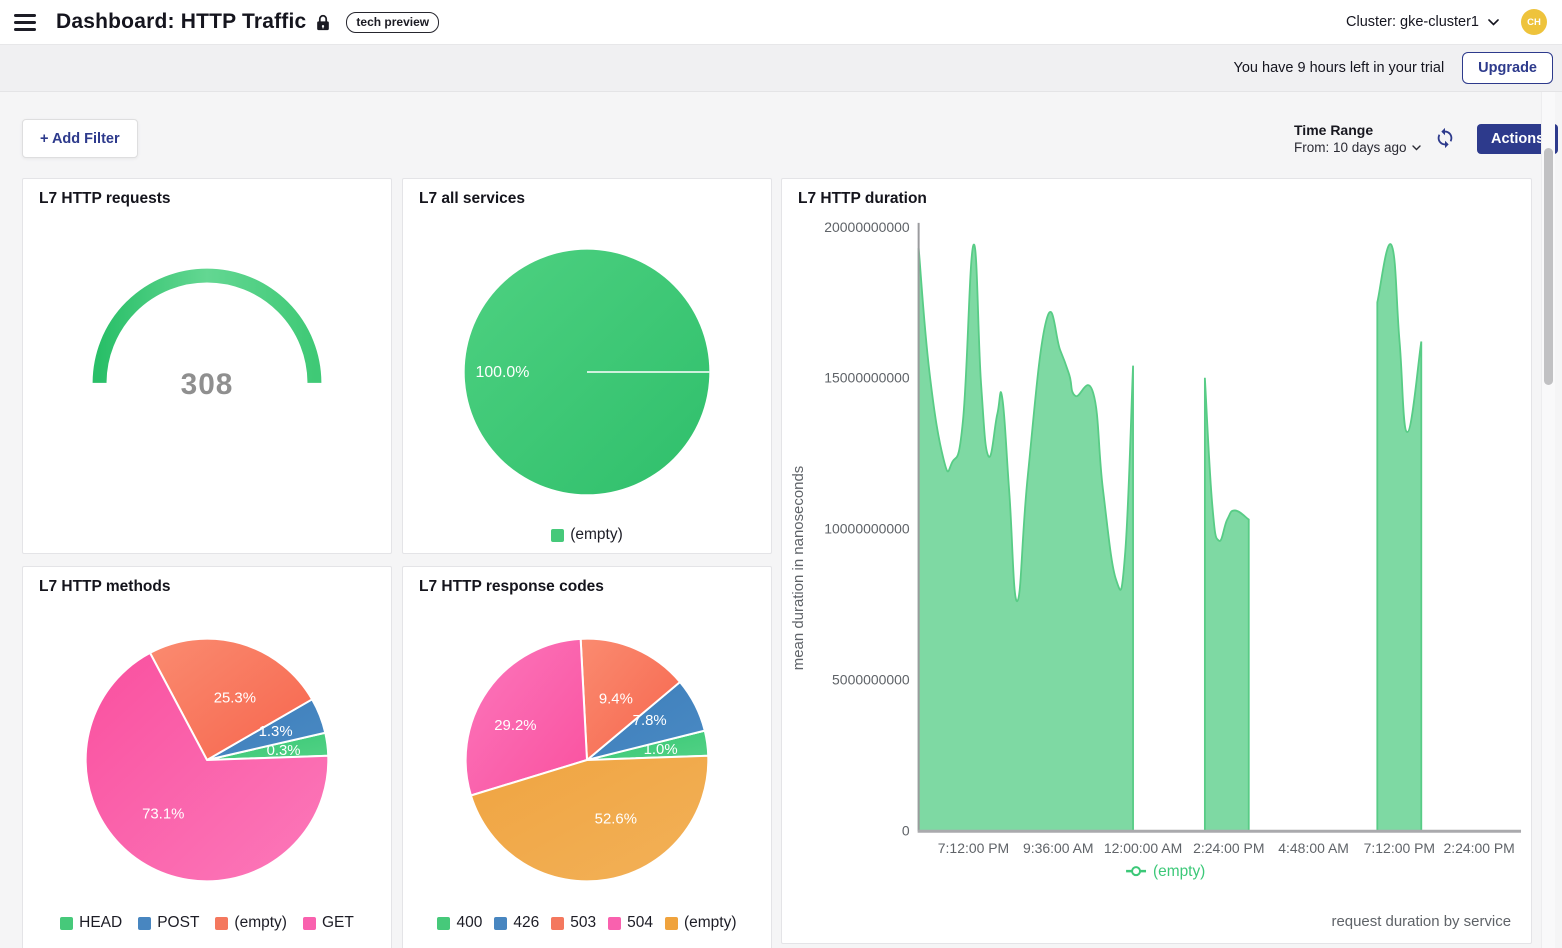 This screenshot has width=1562, height=948. I want to click on legend-item-400: 400, so click(459, 923).